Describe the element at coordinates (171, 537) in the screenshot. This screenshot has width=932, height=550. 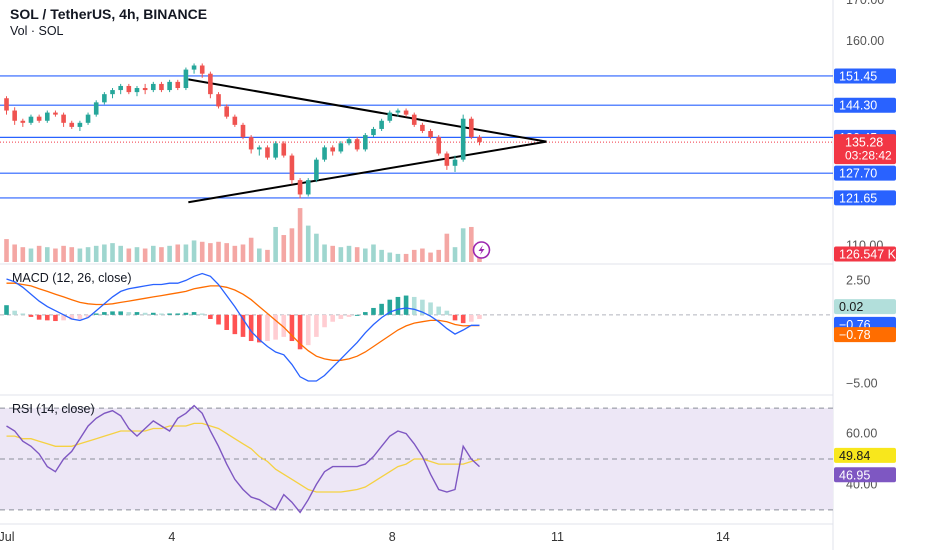
I see `time-tick-label: 4` at that location.